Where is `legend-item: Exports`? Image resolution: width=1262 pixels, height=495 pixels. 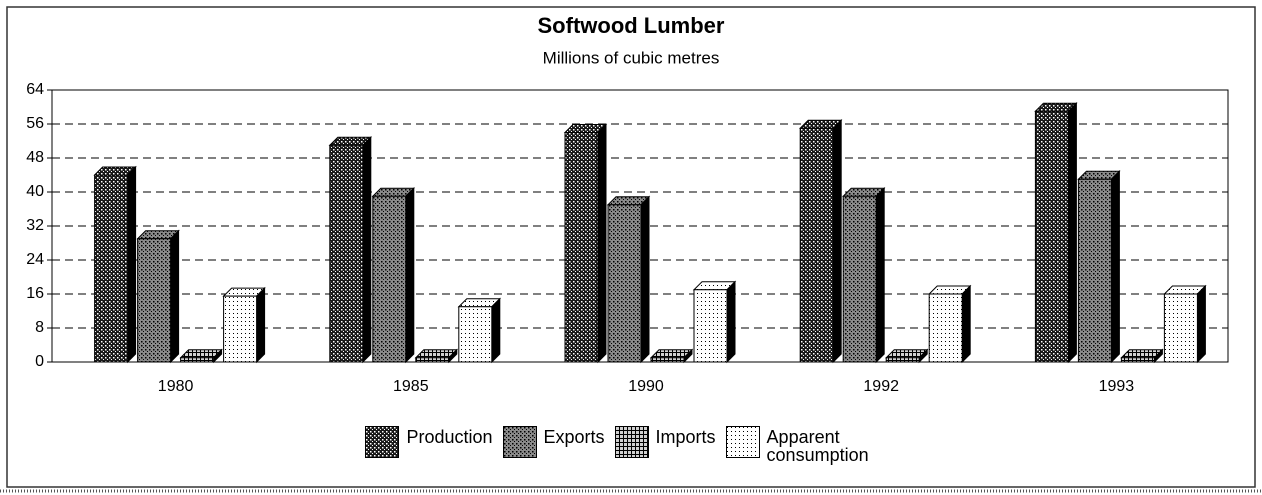 legend-item: Exports is located at coordinates (553, 445).